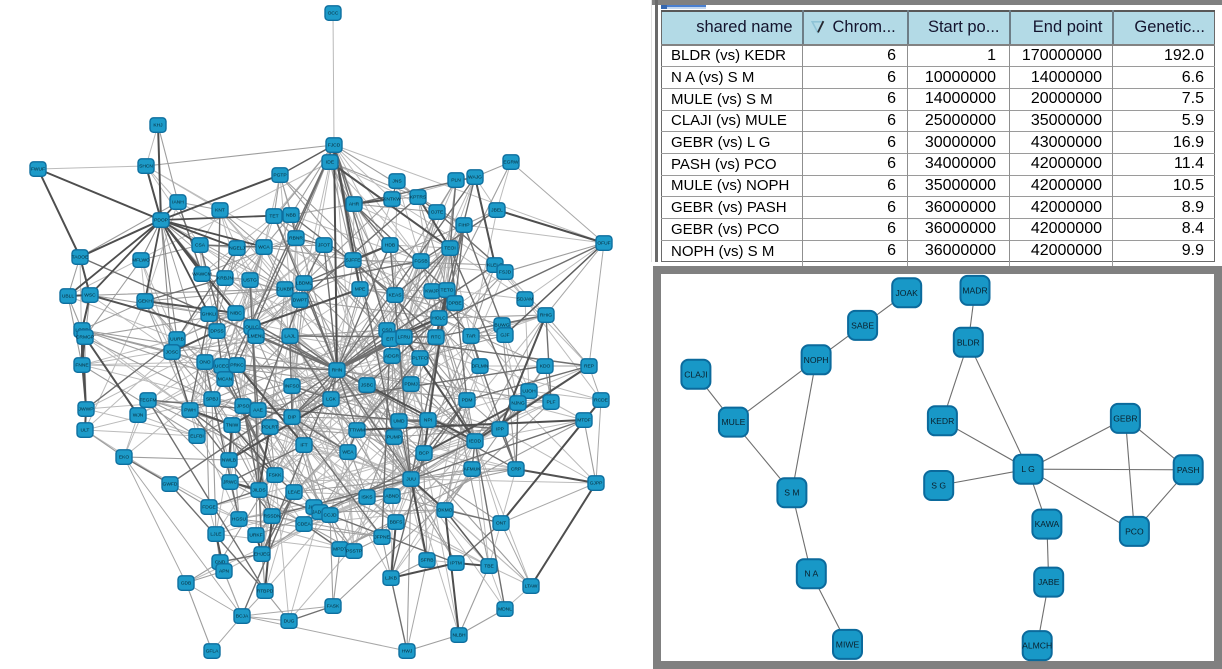 Image resolution: width=1222 pixels, height=669 pixels. Describe the element at coordinates (170, 485) in the screenshot. I see `svg-text: GWFD` at that location.